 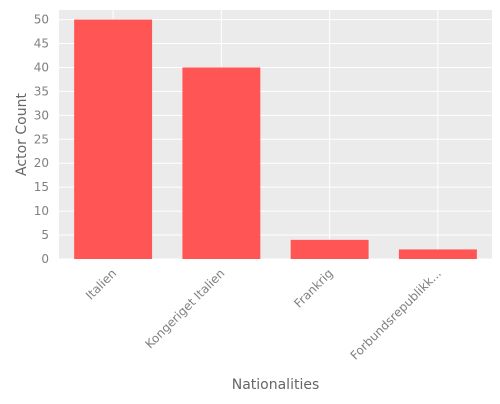 I want to click on y-tick-label: 25, so click(x=41, y=139).